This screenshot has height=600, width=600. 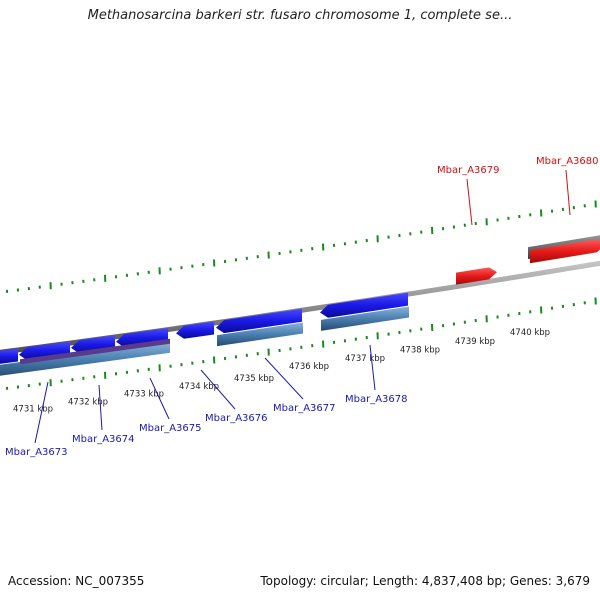 What do you see at coordinates (95, 351) in the screenshot?
I see `gene-product-strip` at bounding box center [95, 351].